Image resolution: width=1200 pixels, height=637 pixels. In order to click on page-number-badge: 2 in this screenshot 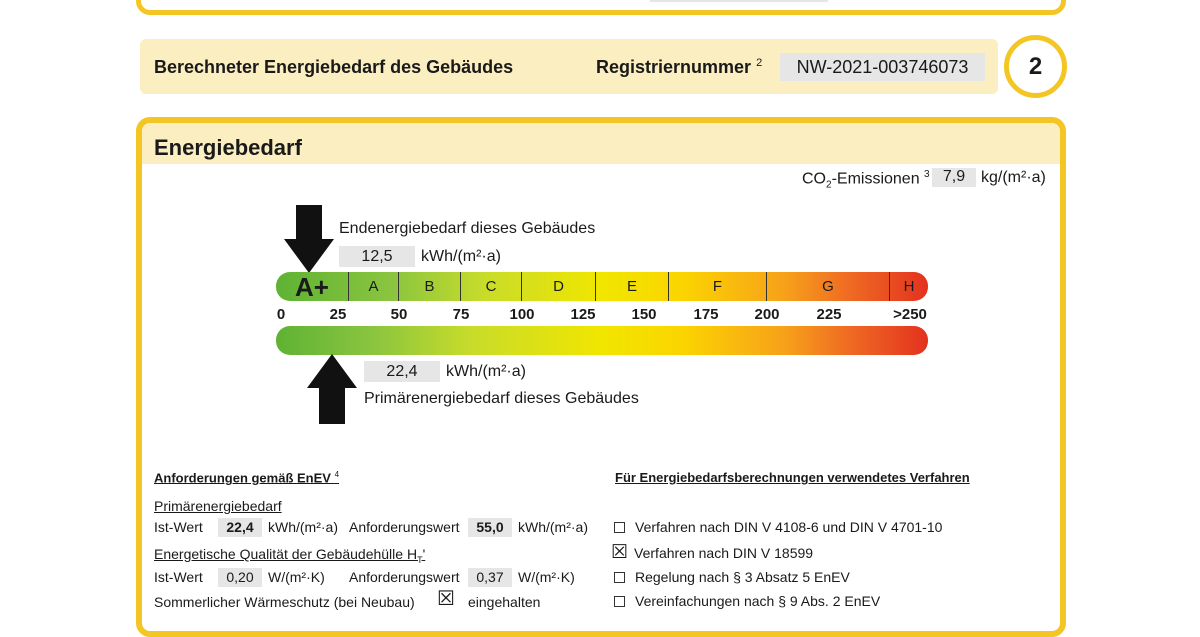, I will do `click(1035, 66)`.